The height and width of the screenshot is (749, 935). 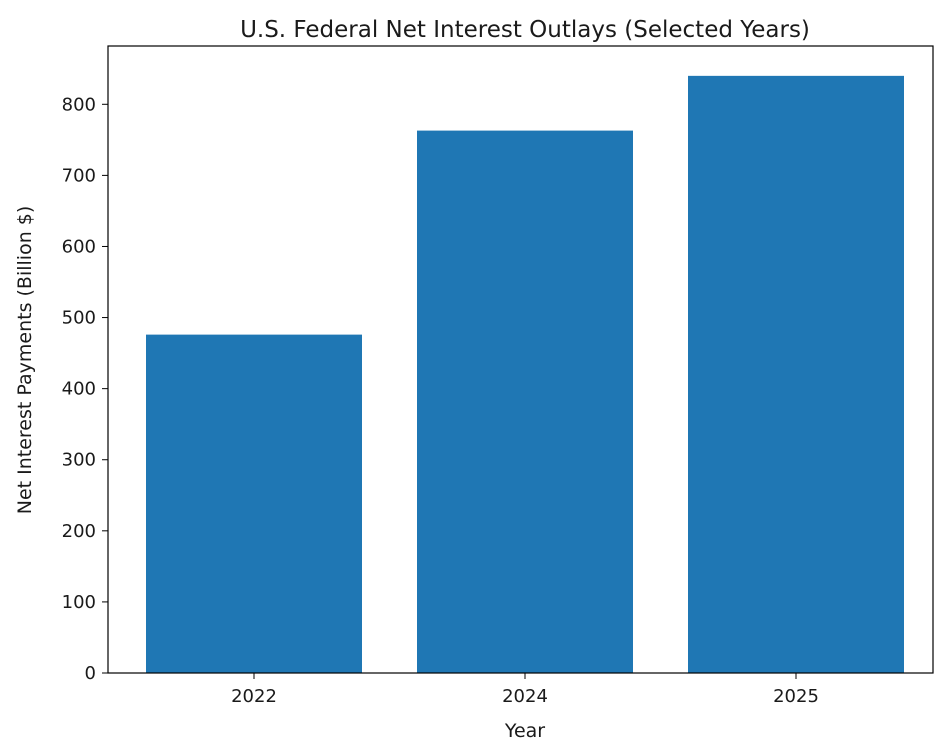 What do you see at coordinates (254, 503) in the screenshot?
I see `bar-2022` at bounding box center [254, 503].